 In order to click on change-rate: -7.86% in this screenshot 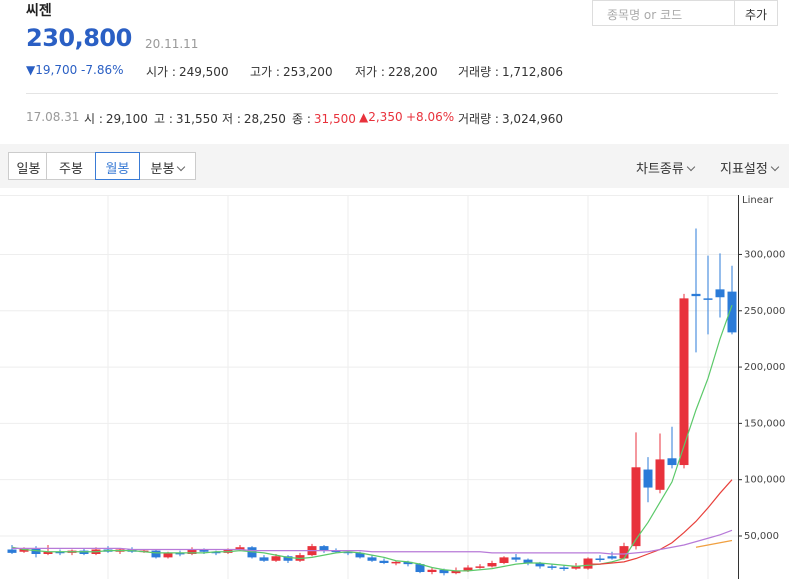, I will do `click(102, 70)`.